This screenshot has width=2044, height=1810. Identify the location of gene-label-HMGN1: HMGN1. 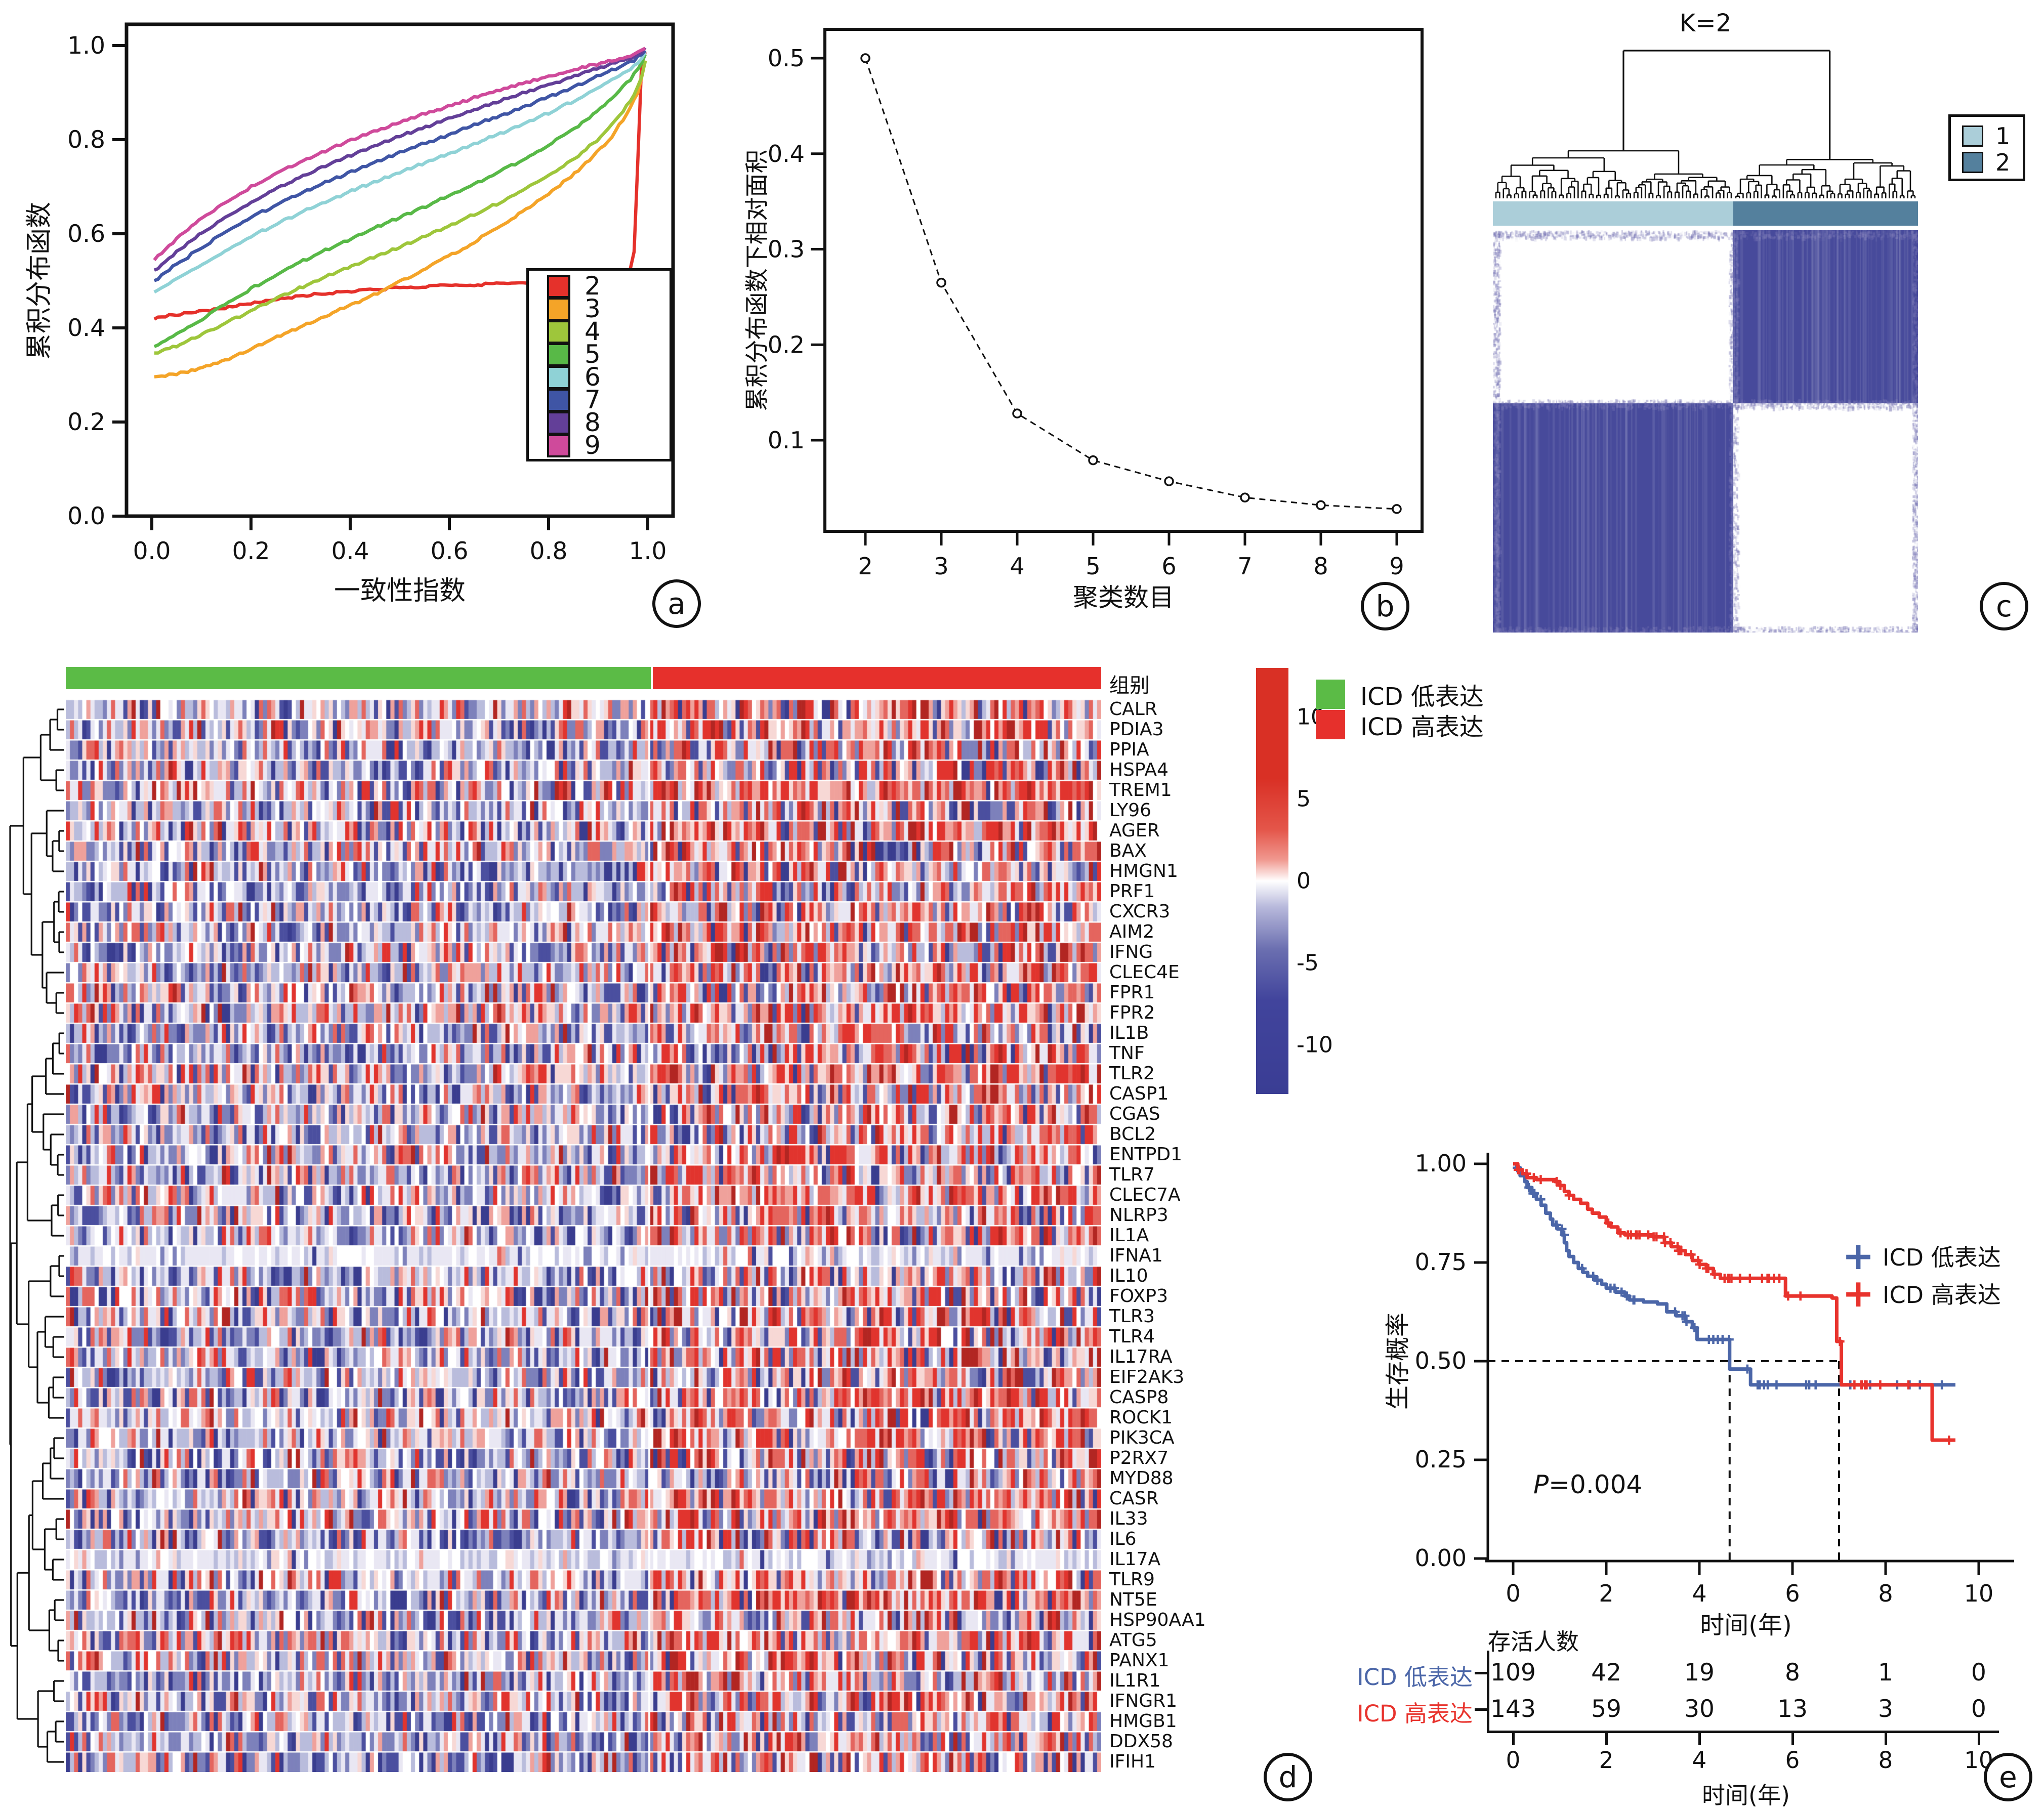
(1143, 871).